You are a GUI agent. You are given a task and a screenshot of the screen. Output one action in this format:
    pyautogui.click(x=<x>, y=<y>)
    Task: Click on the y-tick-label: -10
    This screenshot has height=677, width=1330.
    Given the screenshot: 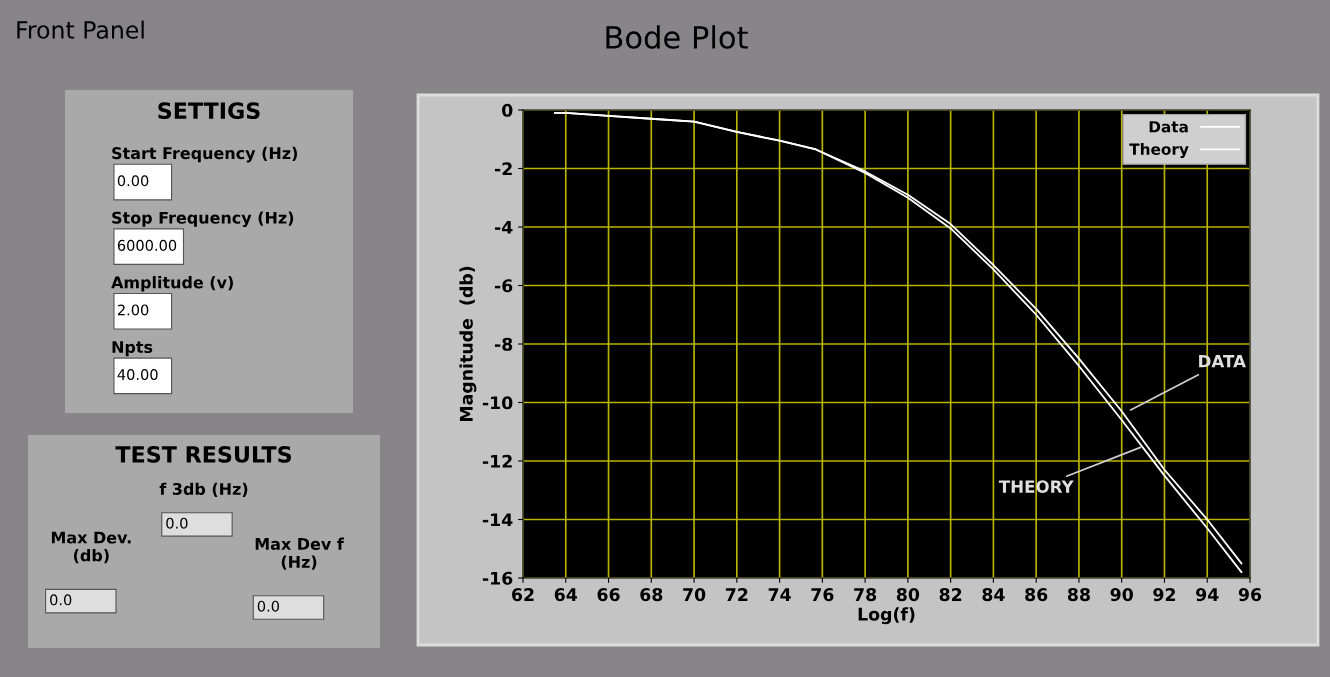 What is the action you would take?
    pyautogui.click(x=497, y=403)
    